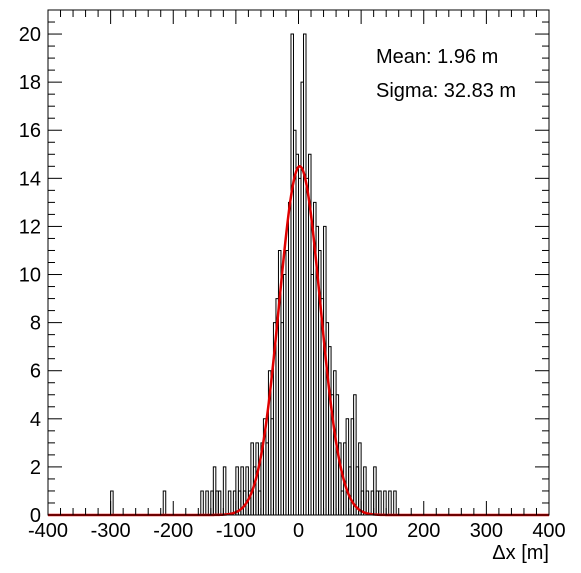 The image size is (581, 573). What do you see at coordinates (360, 531) in the screenshot?
I see `x-tick-label: 100` at bounding box center [360, 531].